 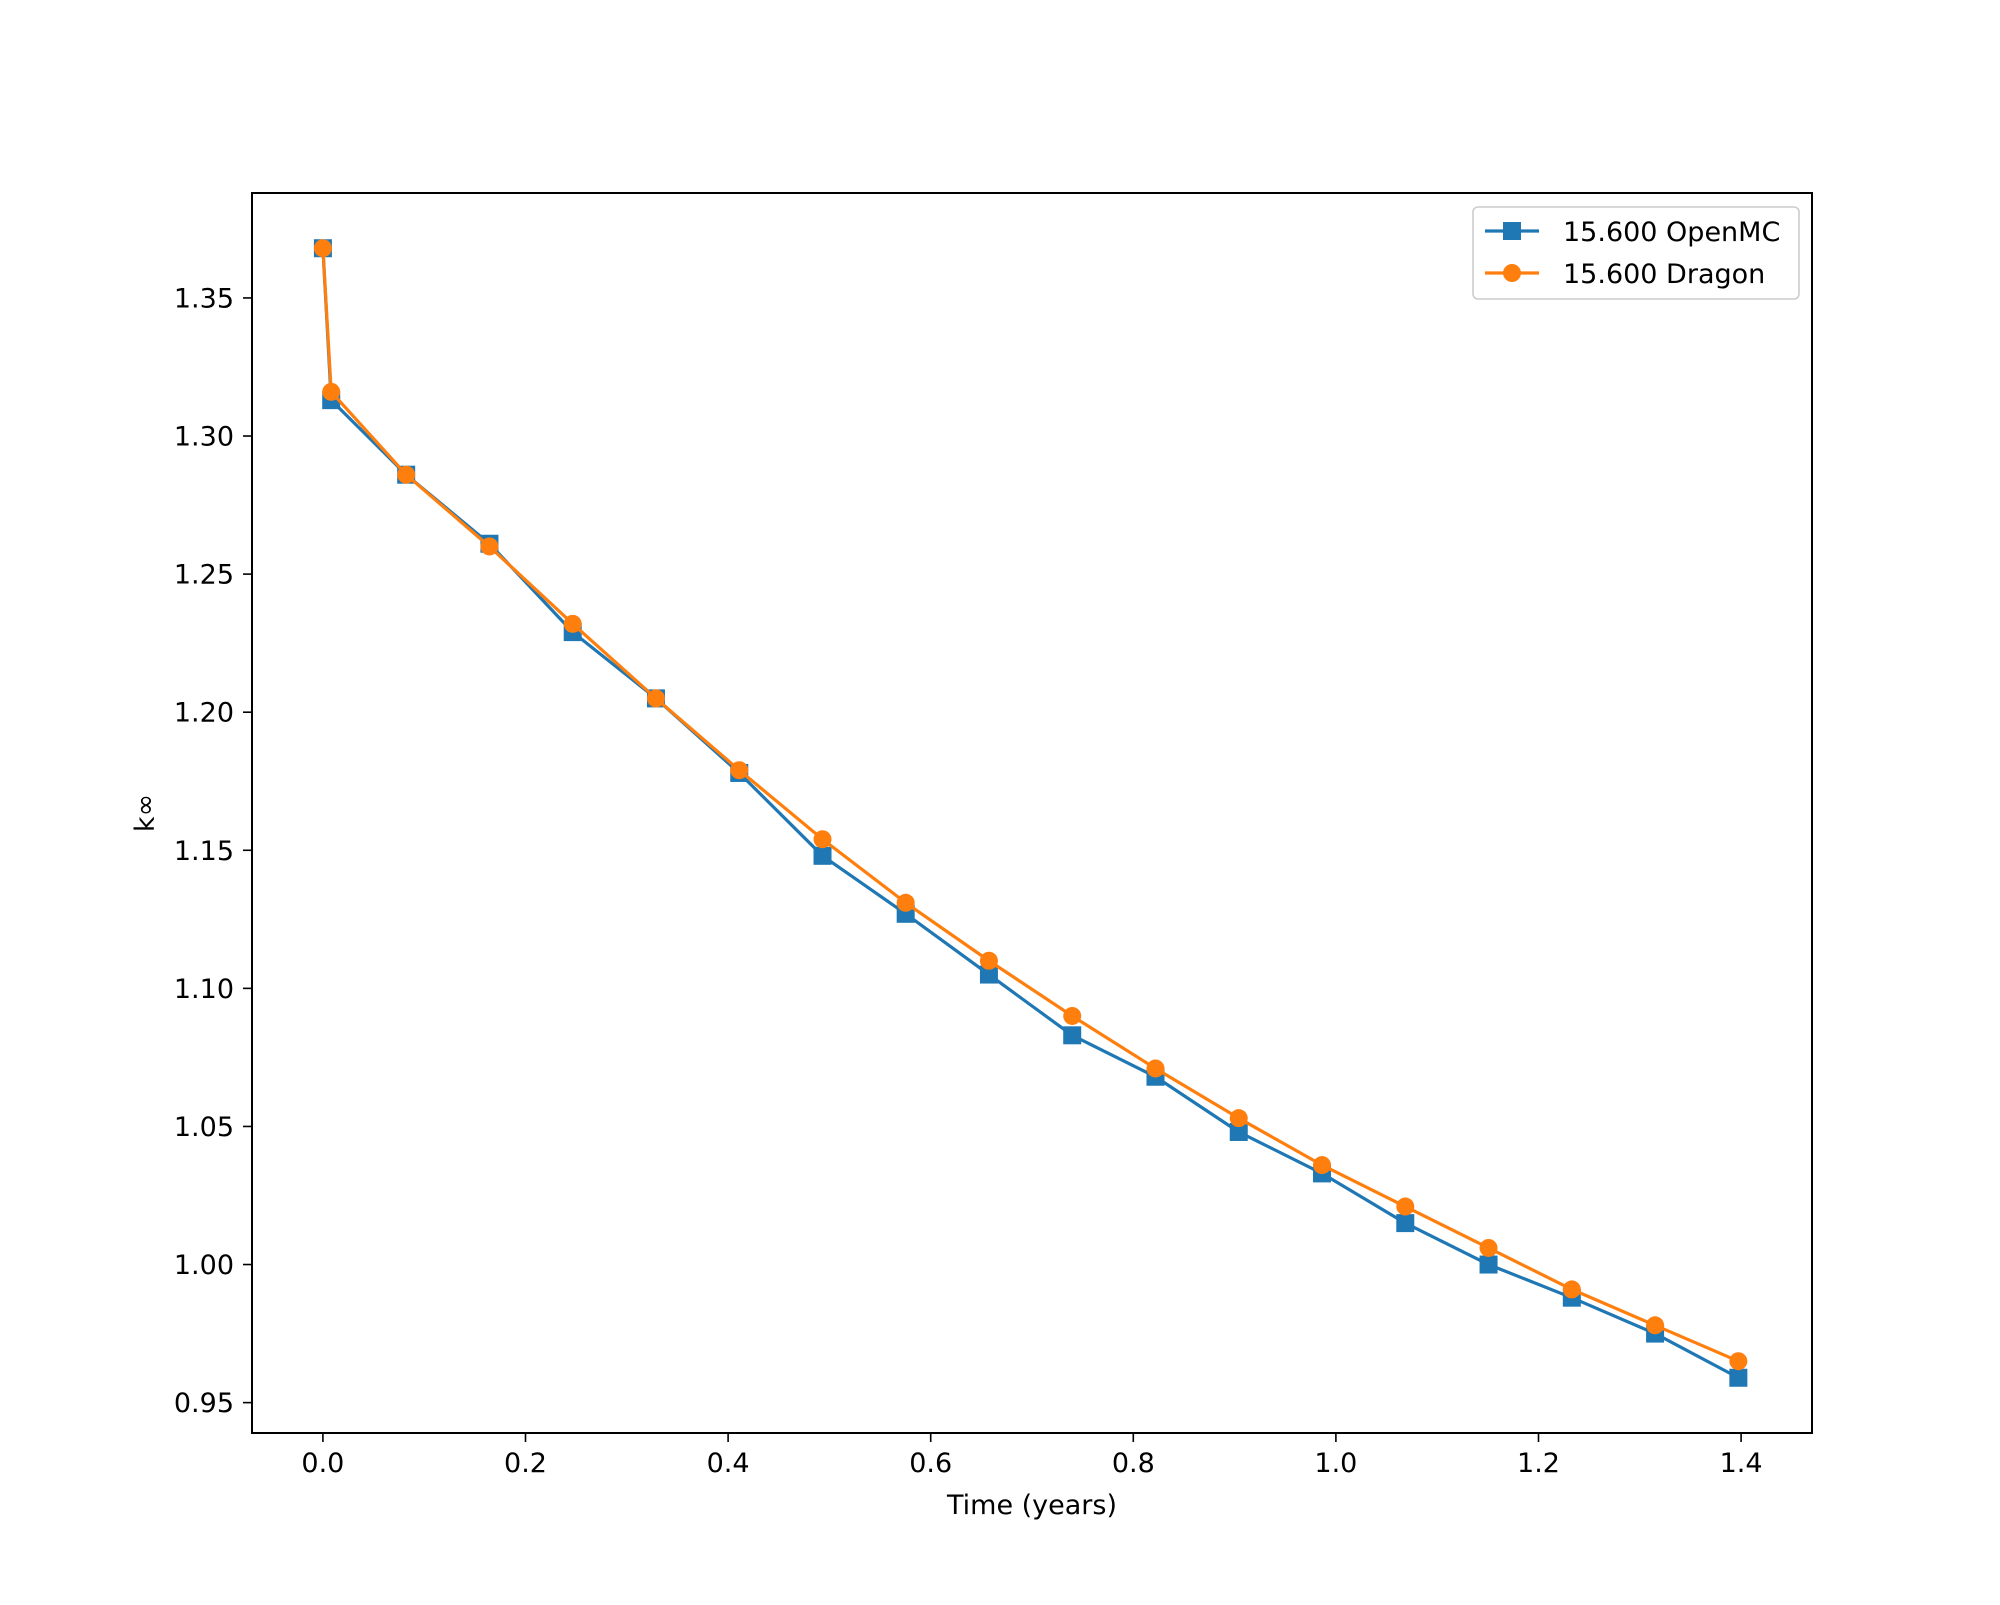 I want to click on legend-box, so click(x=1636, y=253).